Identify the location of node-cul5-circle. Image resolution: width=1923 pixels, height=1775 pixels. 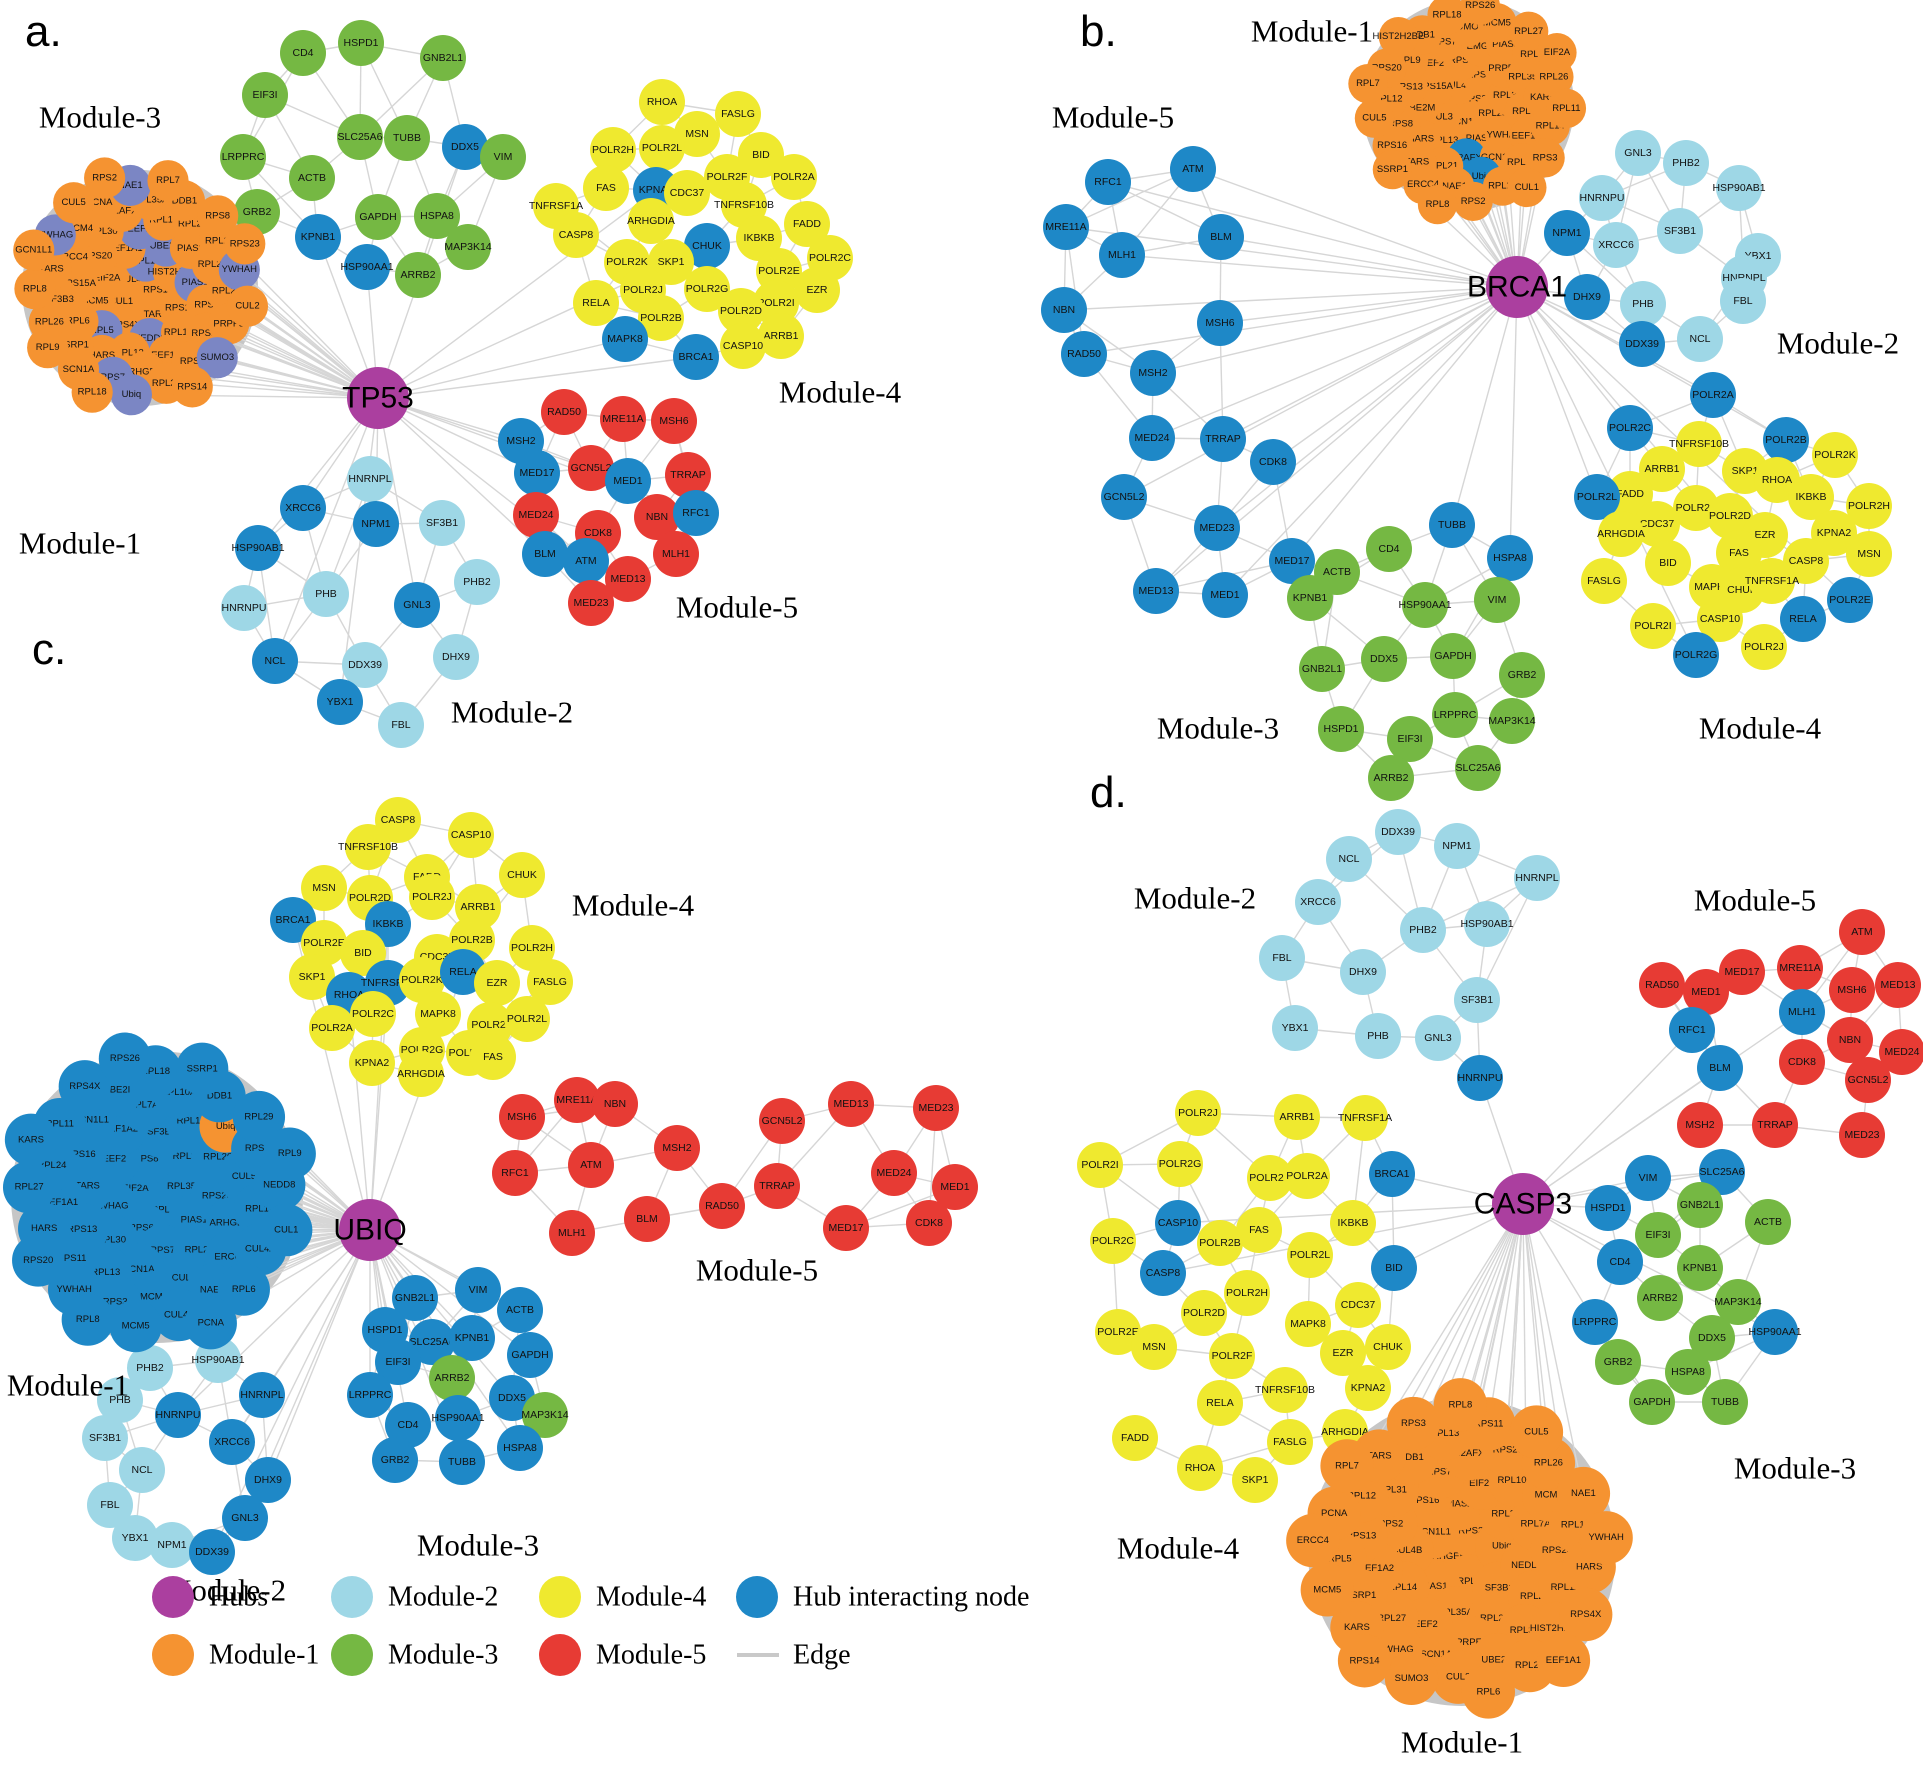
(1374, 118).